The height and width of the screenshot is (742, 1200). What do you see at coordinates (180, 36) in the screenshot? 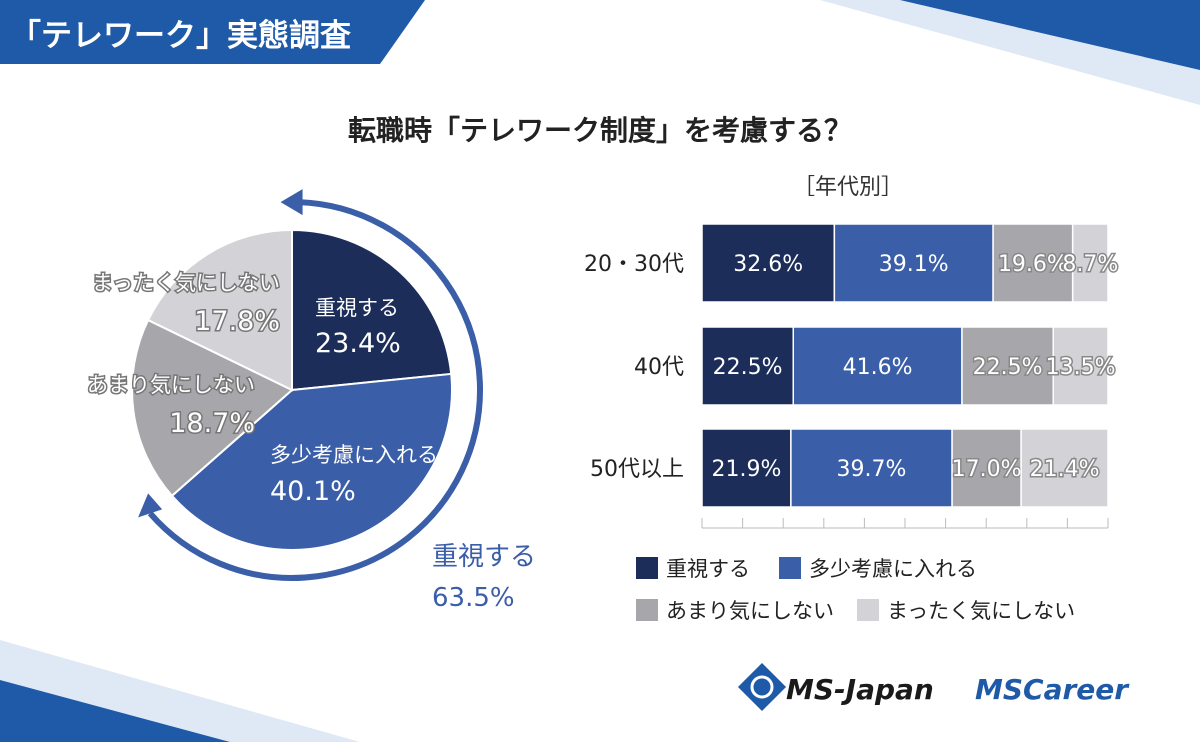
I see `survey-title: 「テレワーク」実態調査` at bounding box center [180, 36].